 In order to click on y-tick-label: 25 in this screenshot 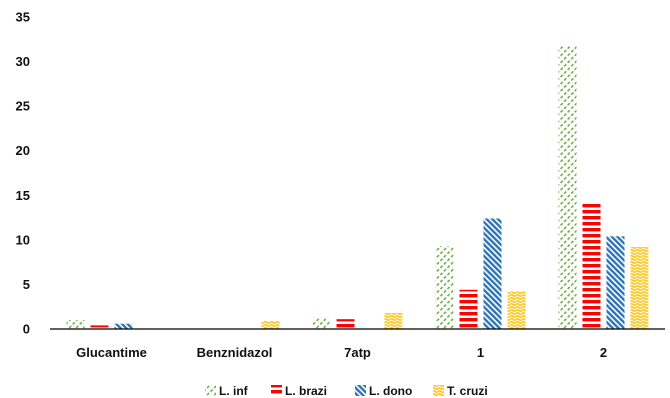, I will do `click(23, 106)`.